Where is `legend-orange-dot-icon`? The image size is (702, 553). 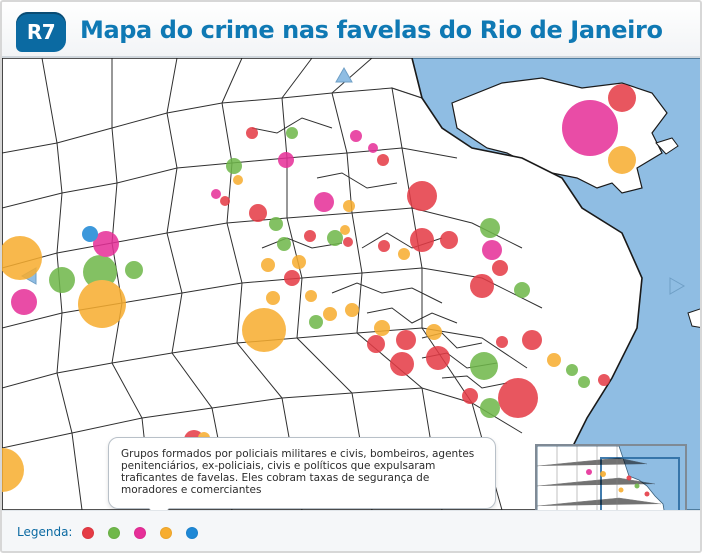 legend-orange-dot-icon is located at coordinates (166, 533).